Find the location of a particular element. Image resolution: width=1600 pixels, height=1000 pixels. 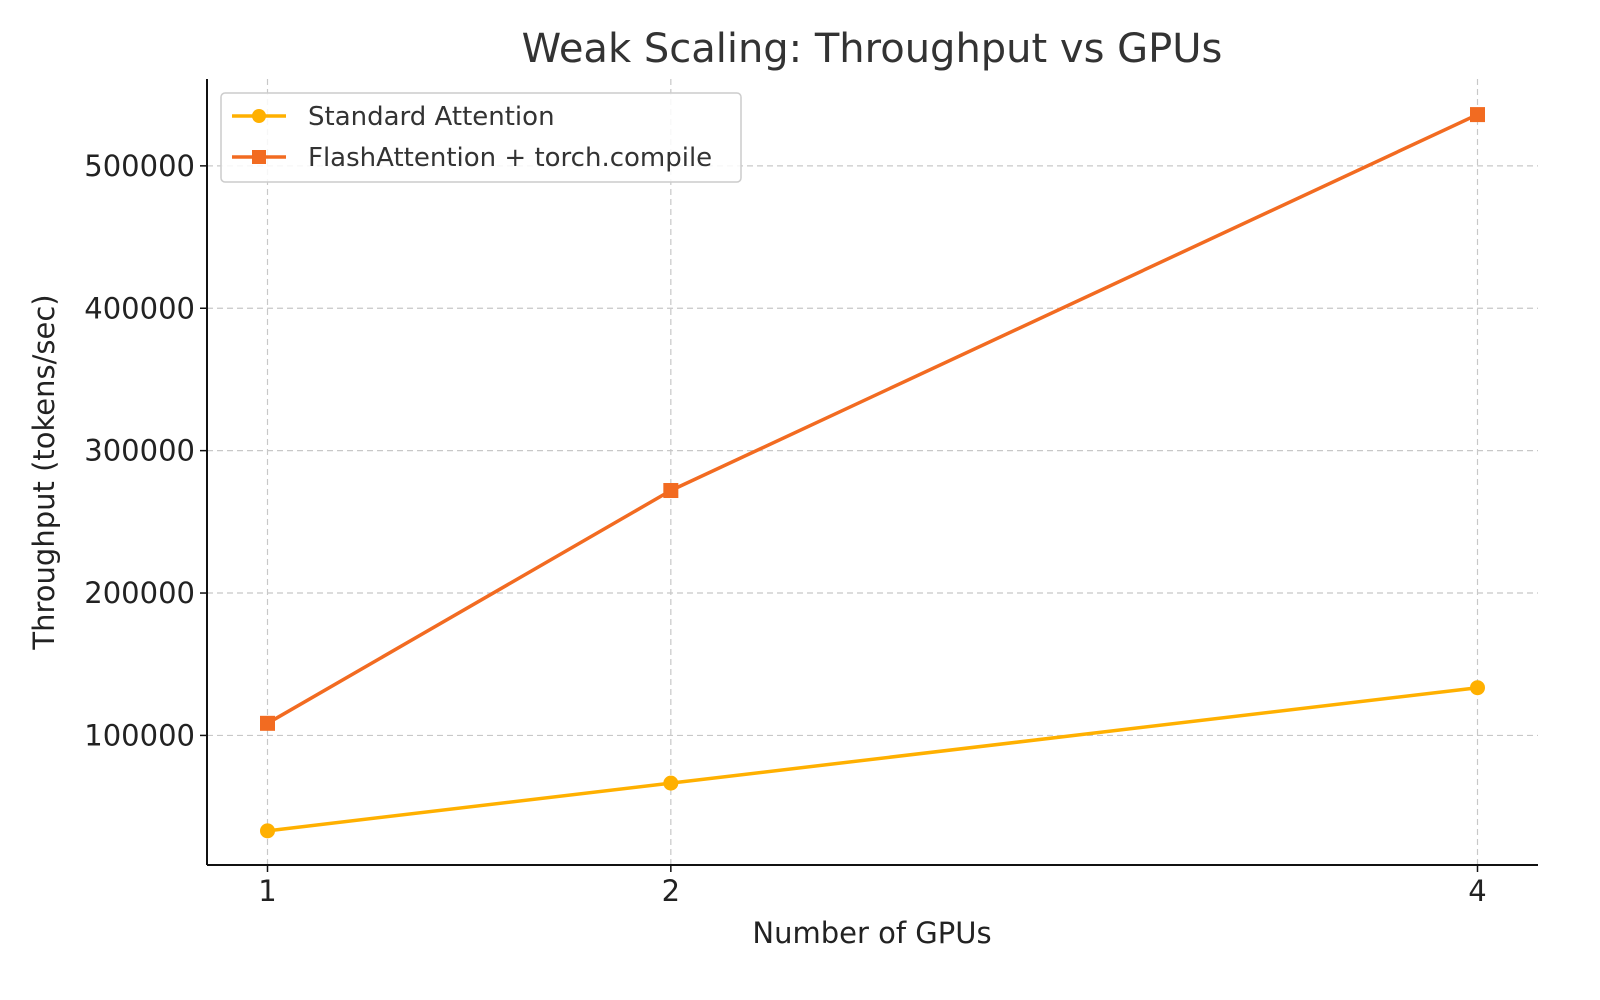

y-tick-label: 200000 is located at coordinates (139, 593).